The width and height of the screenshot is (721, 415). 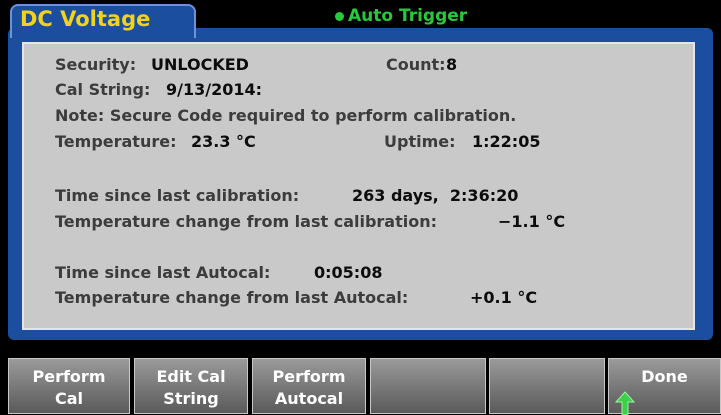 I want to click on value: 8, so click(x=452, y=64).